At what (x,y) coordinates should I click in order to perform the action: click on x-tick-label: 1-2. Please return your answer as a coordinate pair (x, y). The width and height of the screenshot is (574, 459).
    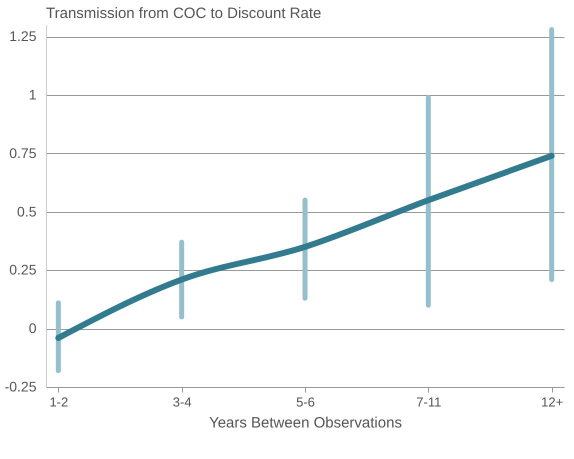
    Looking at the image, I should click on (58, 402).